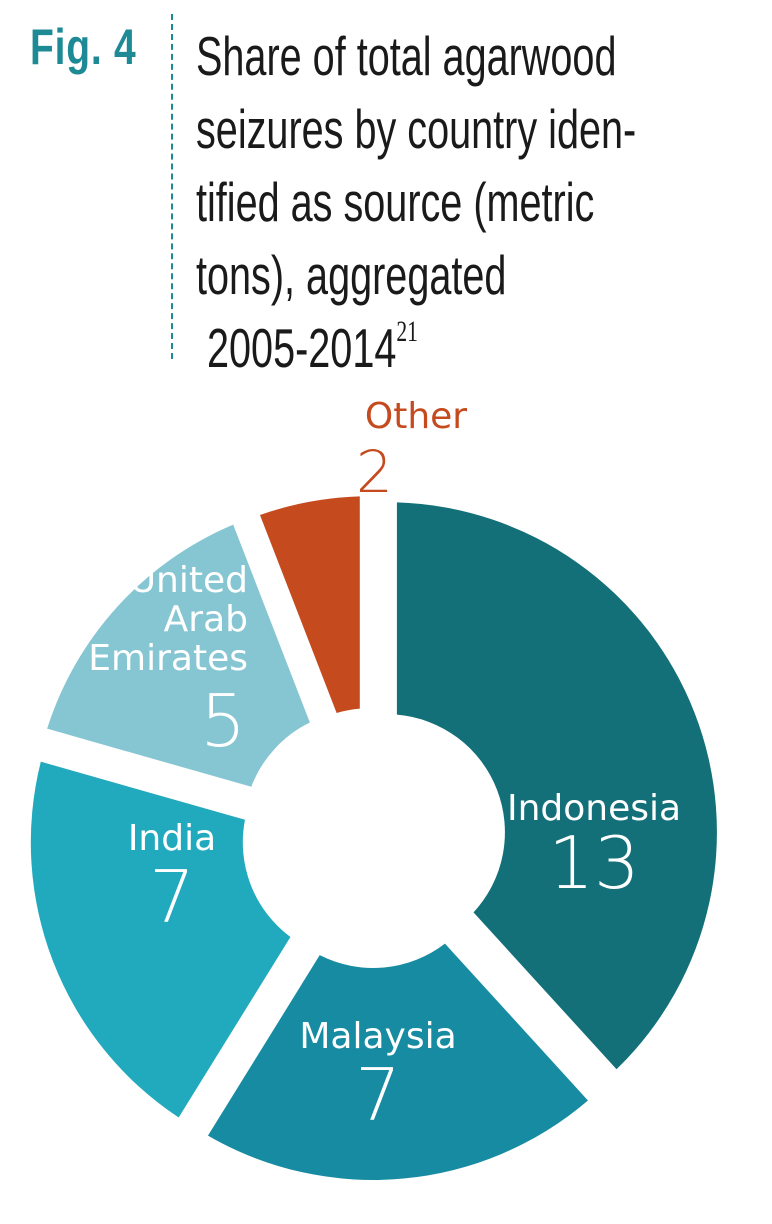 The height and width of the screenshot is (1224, 772). What do you see at coordinates (296, 348) in the screenshot?
I see `title-line-5: 2005-2014` at bounding box center [296, 348].